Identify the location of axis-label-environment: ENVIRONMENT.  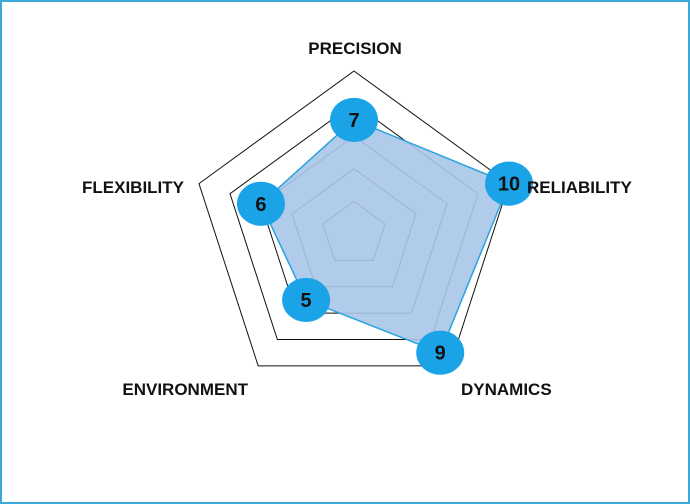
(185, 389).